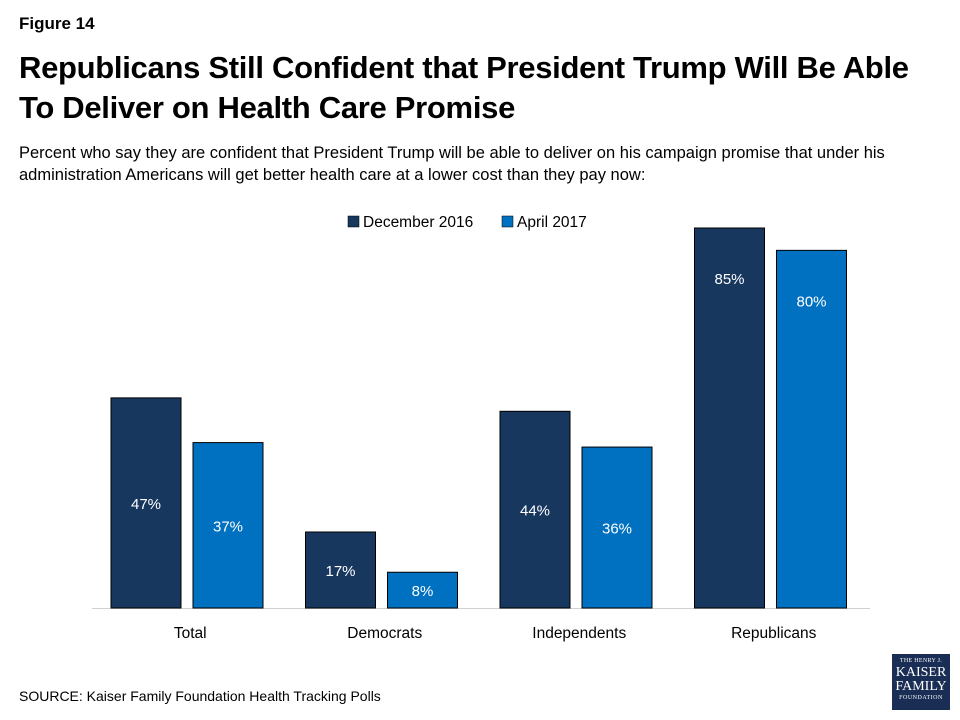 This screenshot has width=960, height=720. Describe the element at coordinates (921, 698) in the screenshot. I see `logo-line-4: FOUNDATION` at that location.